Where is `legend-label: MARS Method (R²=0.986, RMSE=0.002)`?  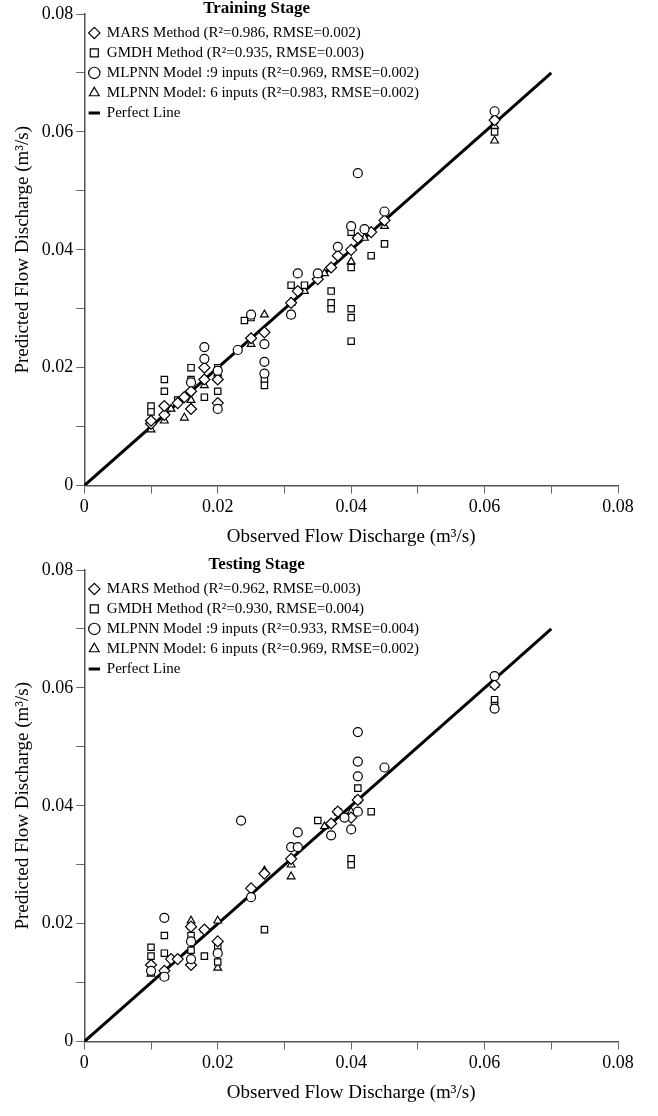 legend-label: MARS Method (R²=0.986, RMSE=0.002) is located at coordinates (233, 32).